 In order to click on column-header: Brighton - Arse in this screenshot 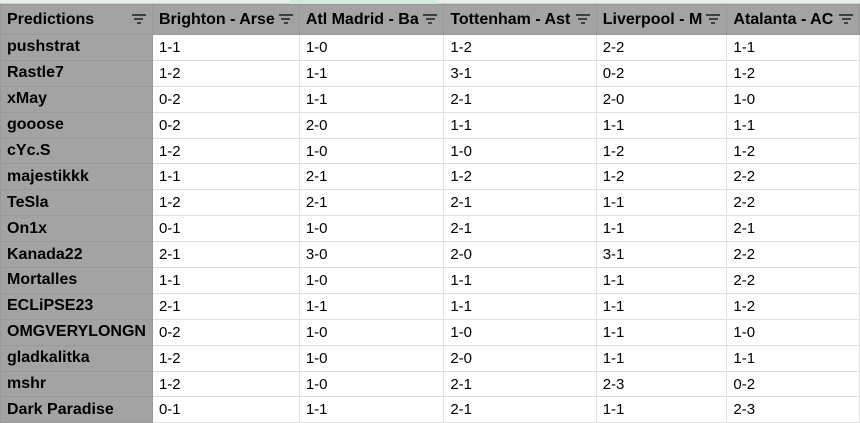, I will do `click(225, 19)`.